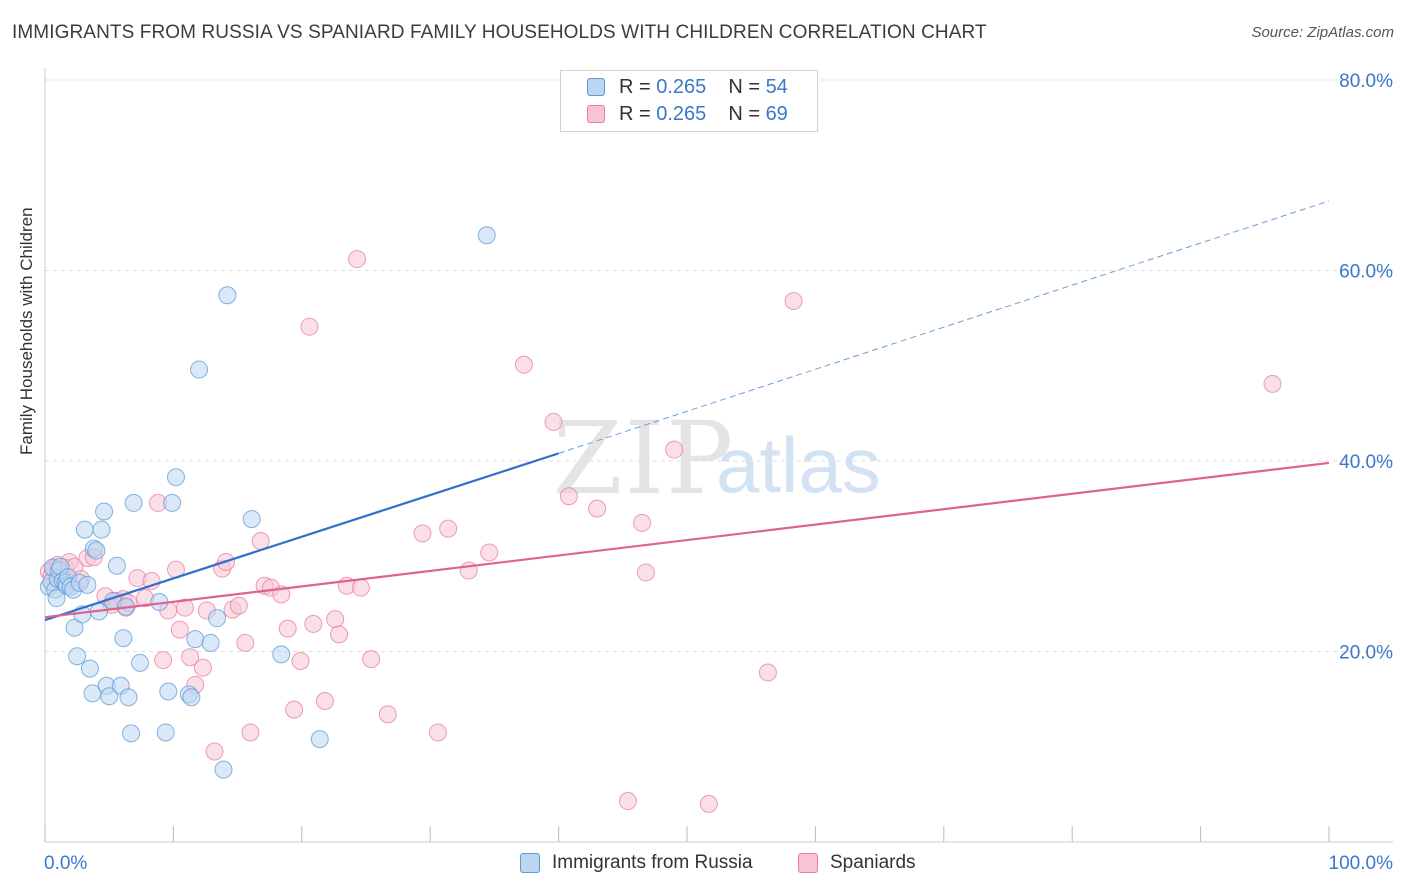 This screenshot has height=892, width=1406. I want to click on x-tick-label-max: 100.0%, so click(1361, 863).